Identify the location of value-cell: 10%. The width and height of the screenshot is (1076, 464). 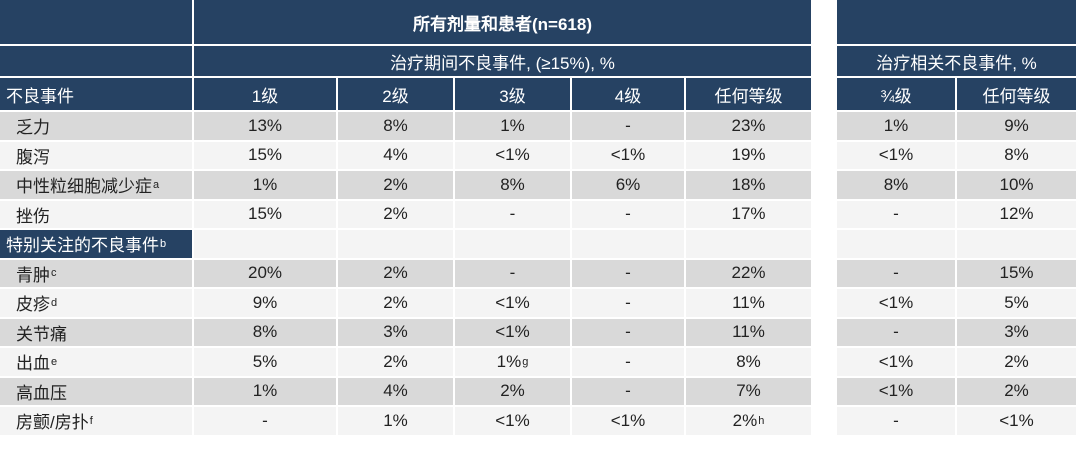
(1016, 185).